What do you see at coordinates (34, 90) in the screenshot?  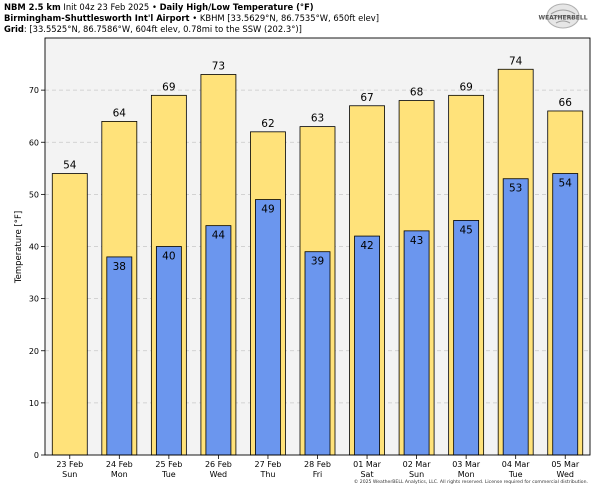 I see `y-tick-label: 70` at bounding box center [34, 90].